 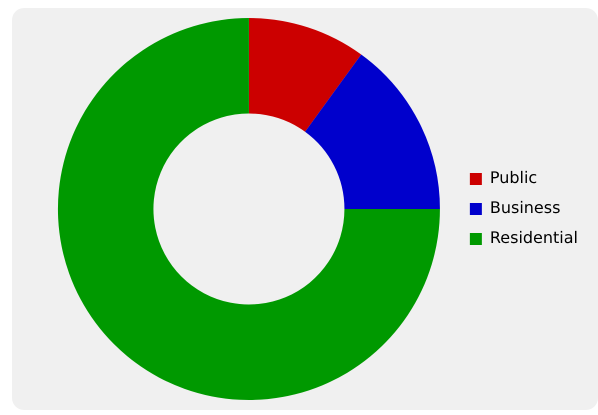 What do you see at coordinates (514, 178) in the screenshot?
I see `legend-label: Public` at bounding box center [514, 178].